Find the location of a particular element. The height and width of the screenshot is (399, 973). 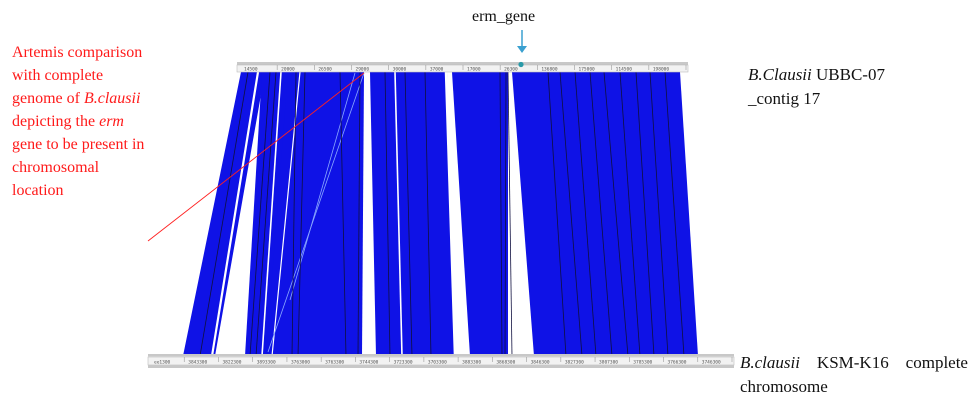

track-tick-label: 3763300 is located at coordinates (334, 363).